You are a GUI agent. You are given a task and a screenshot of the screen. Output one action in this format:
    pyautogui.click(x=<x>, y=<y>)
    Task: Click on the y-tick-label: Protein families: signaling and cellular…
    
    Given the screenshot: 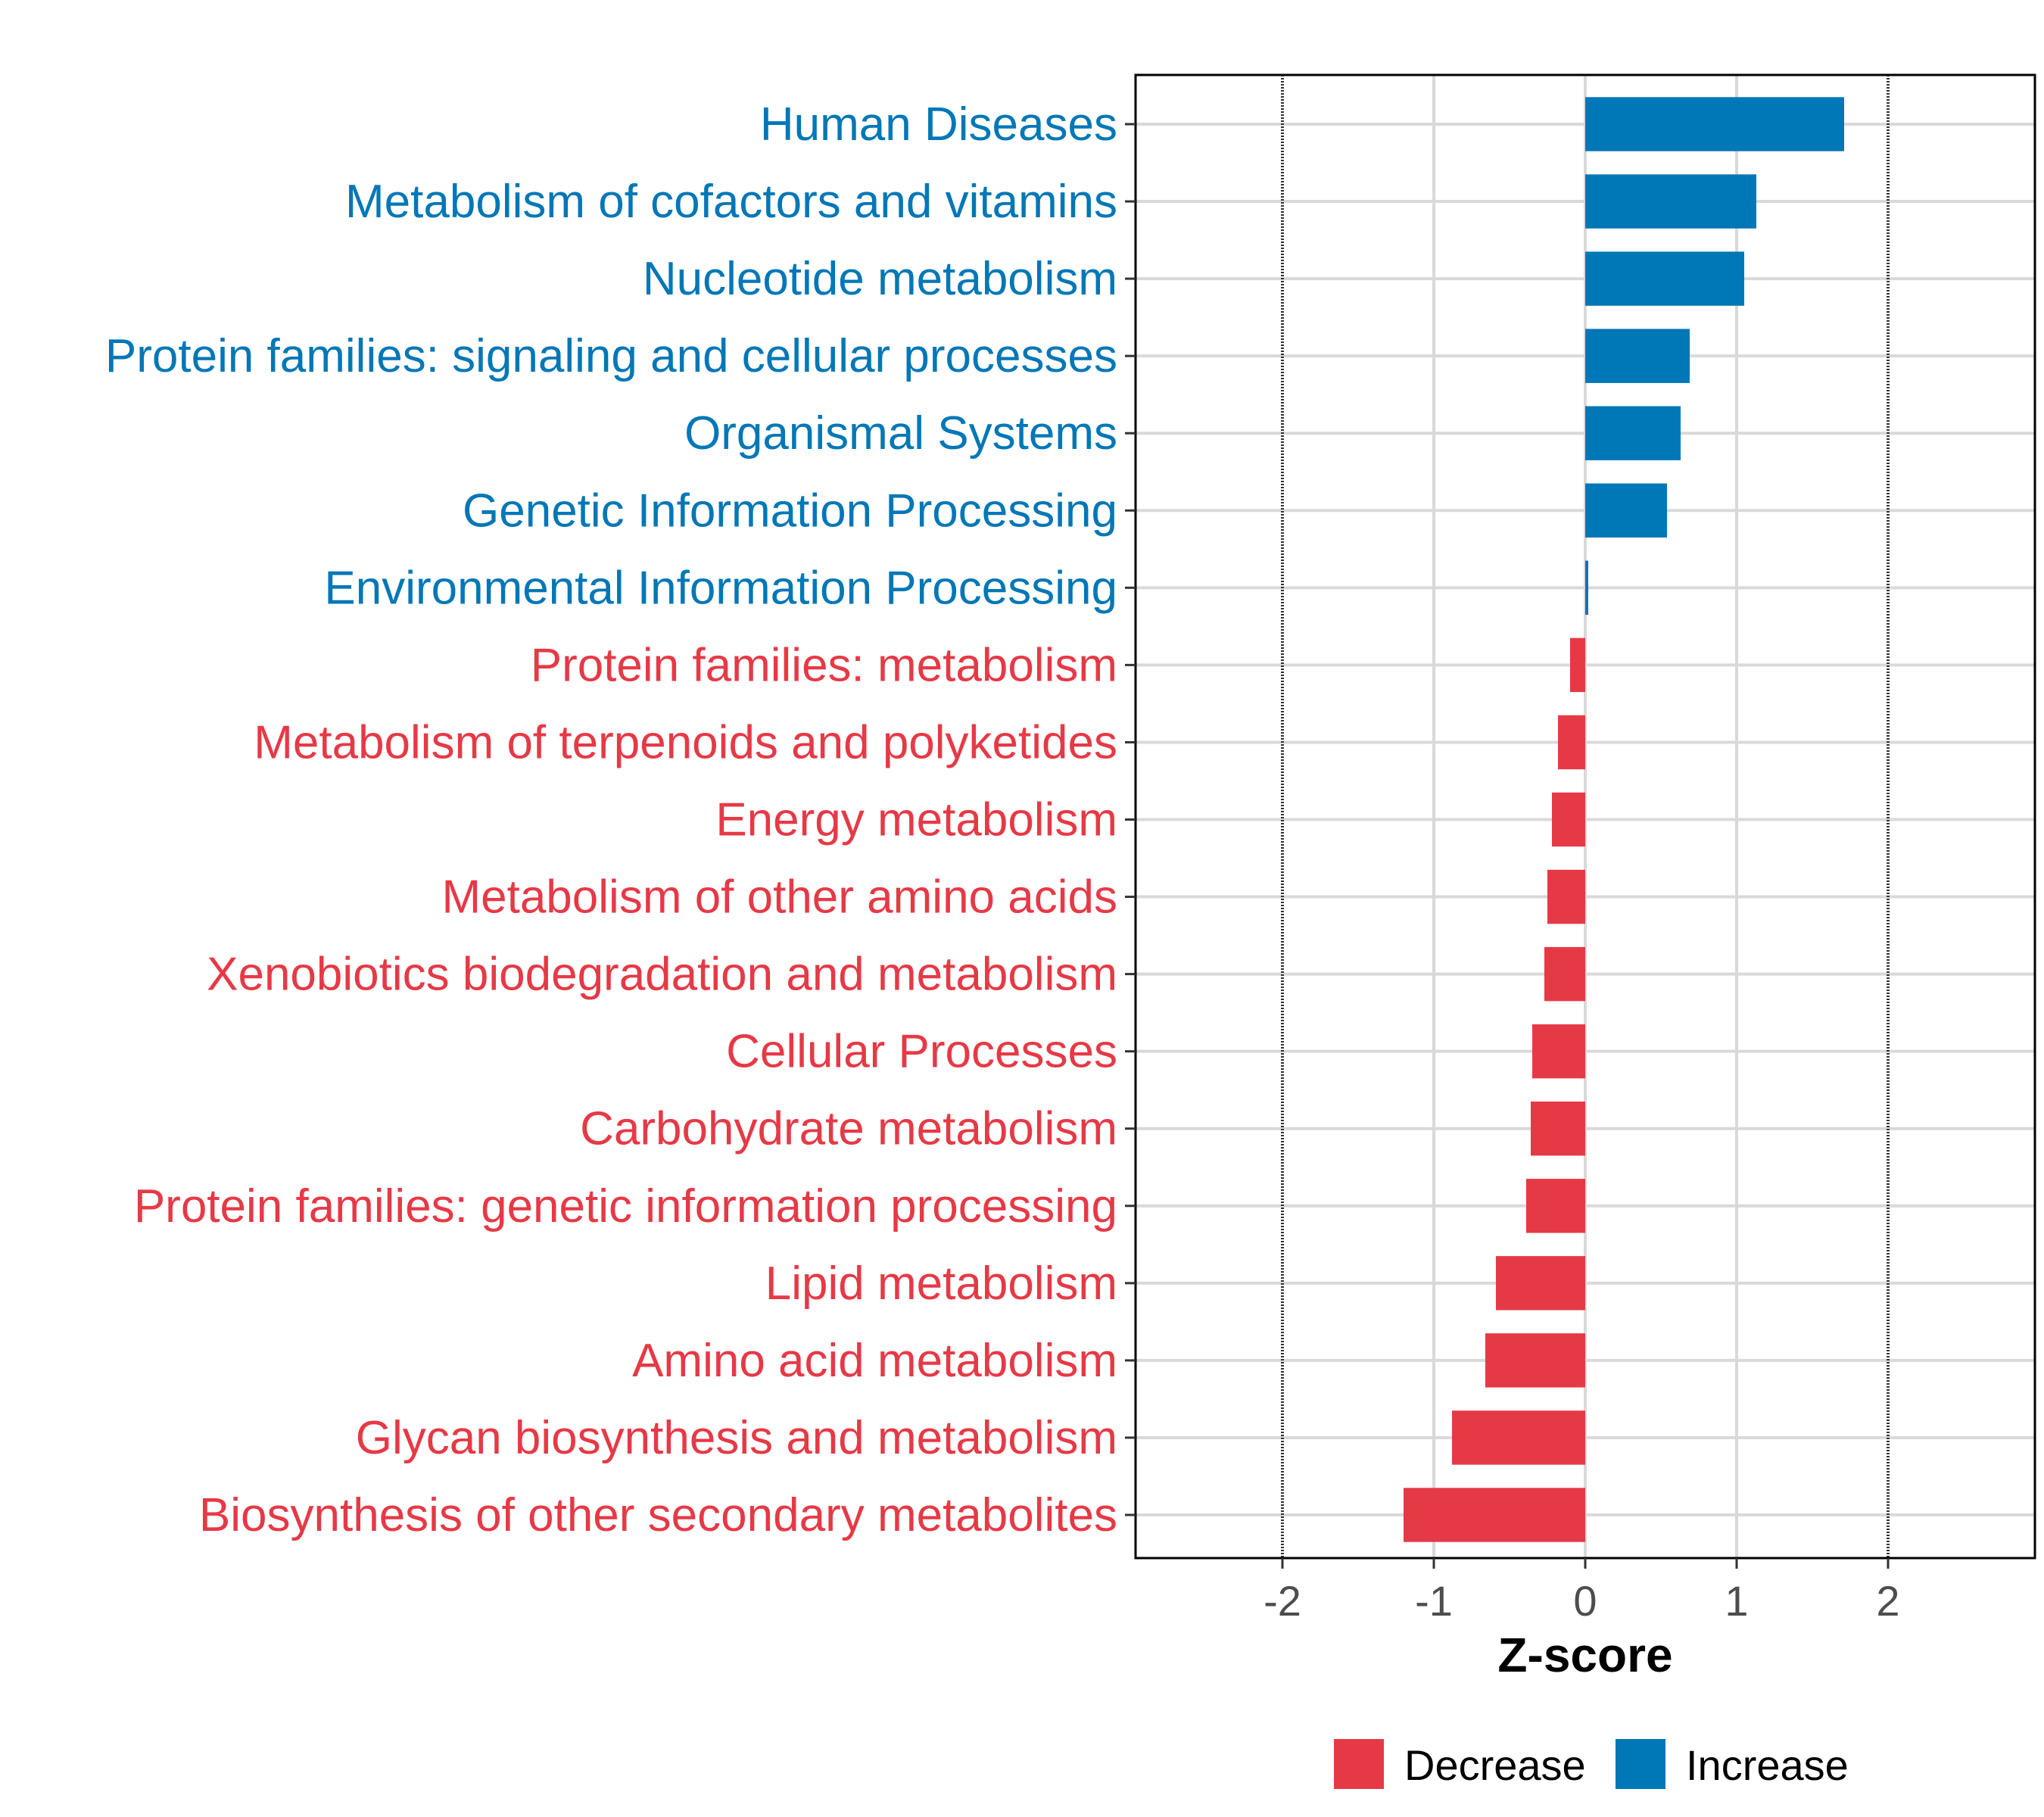 What is the action you would take?
    pyautogui.click(x=611, y=356)
    